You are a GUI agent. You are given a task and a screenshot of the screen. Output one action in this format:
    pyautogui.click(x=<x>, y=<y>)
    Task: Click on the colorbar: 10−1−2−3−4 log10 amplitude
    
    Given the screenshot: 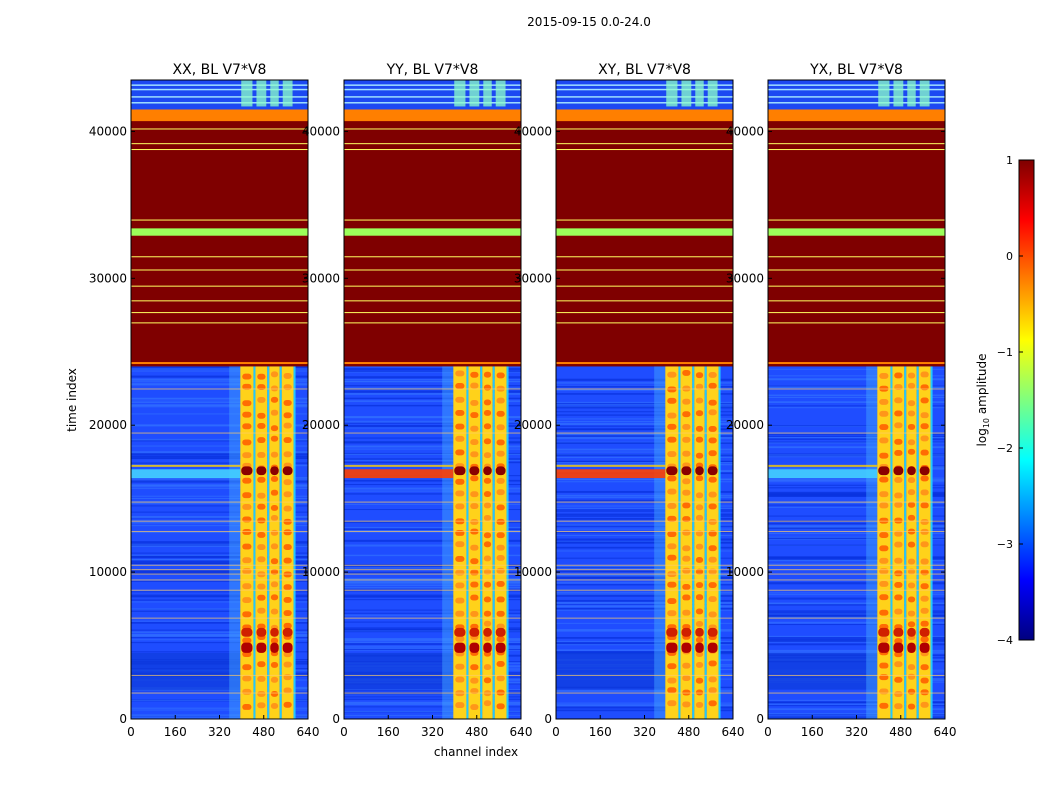 What is the action you would take?
    pyautogui.click(x=1005, y=400)
    